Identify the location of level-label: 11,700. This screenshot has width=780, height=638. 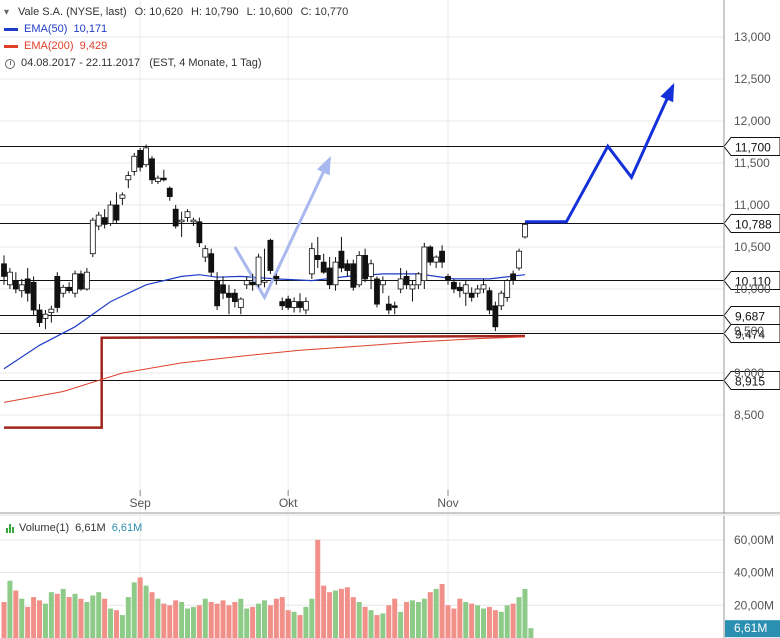
(753, 148).